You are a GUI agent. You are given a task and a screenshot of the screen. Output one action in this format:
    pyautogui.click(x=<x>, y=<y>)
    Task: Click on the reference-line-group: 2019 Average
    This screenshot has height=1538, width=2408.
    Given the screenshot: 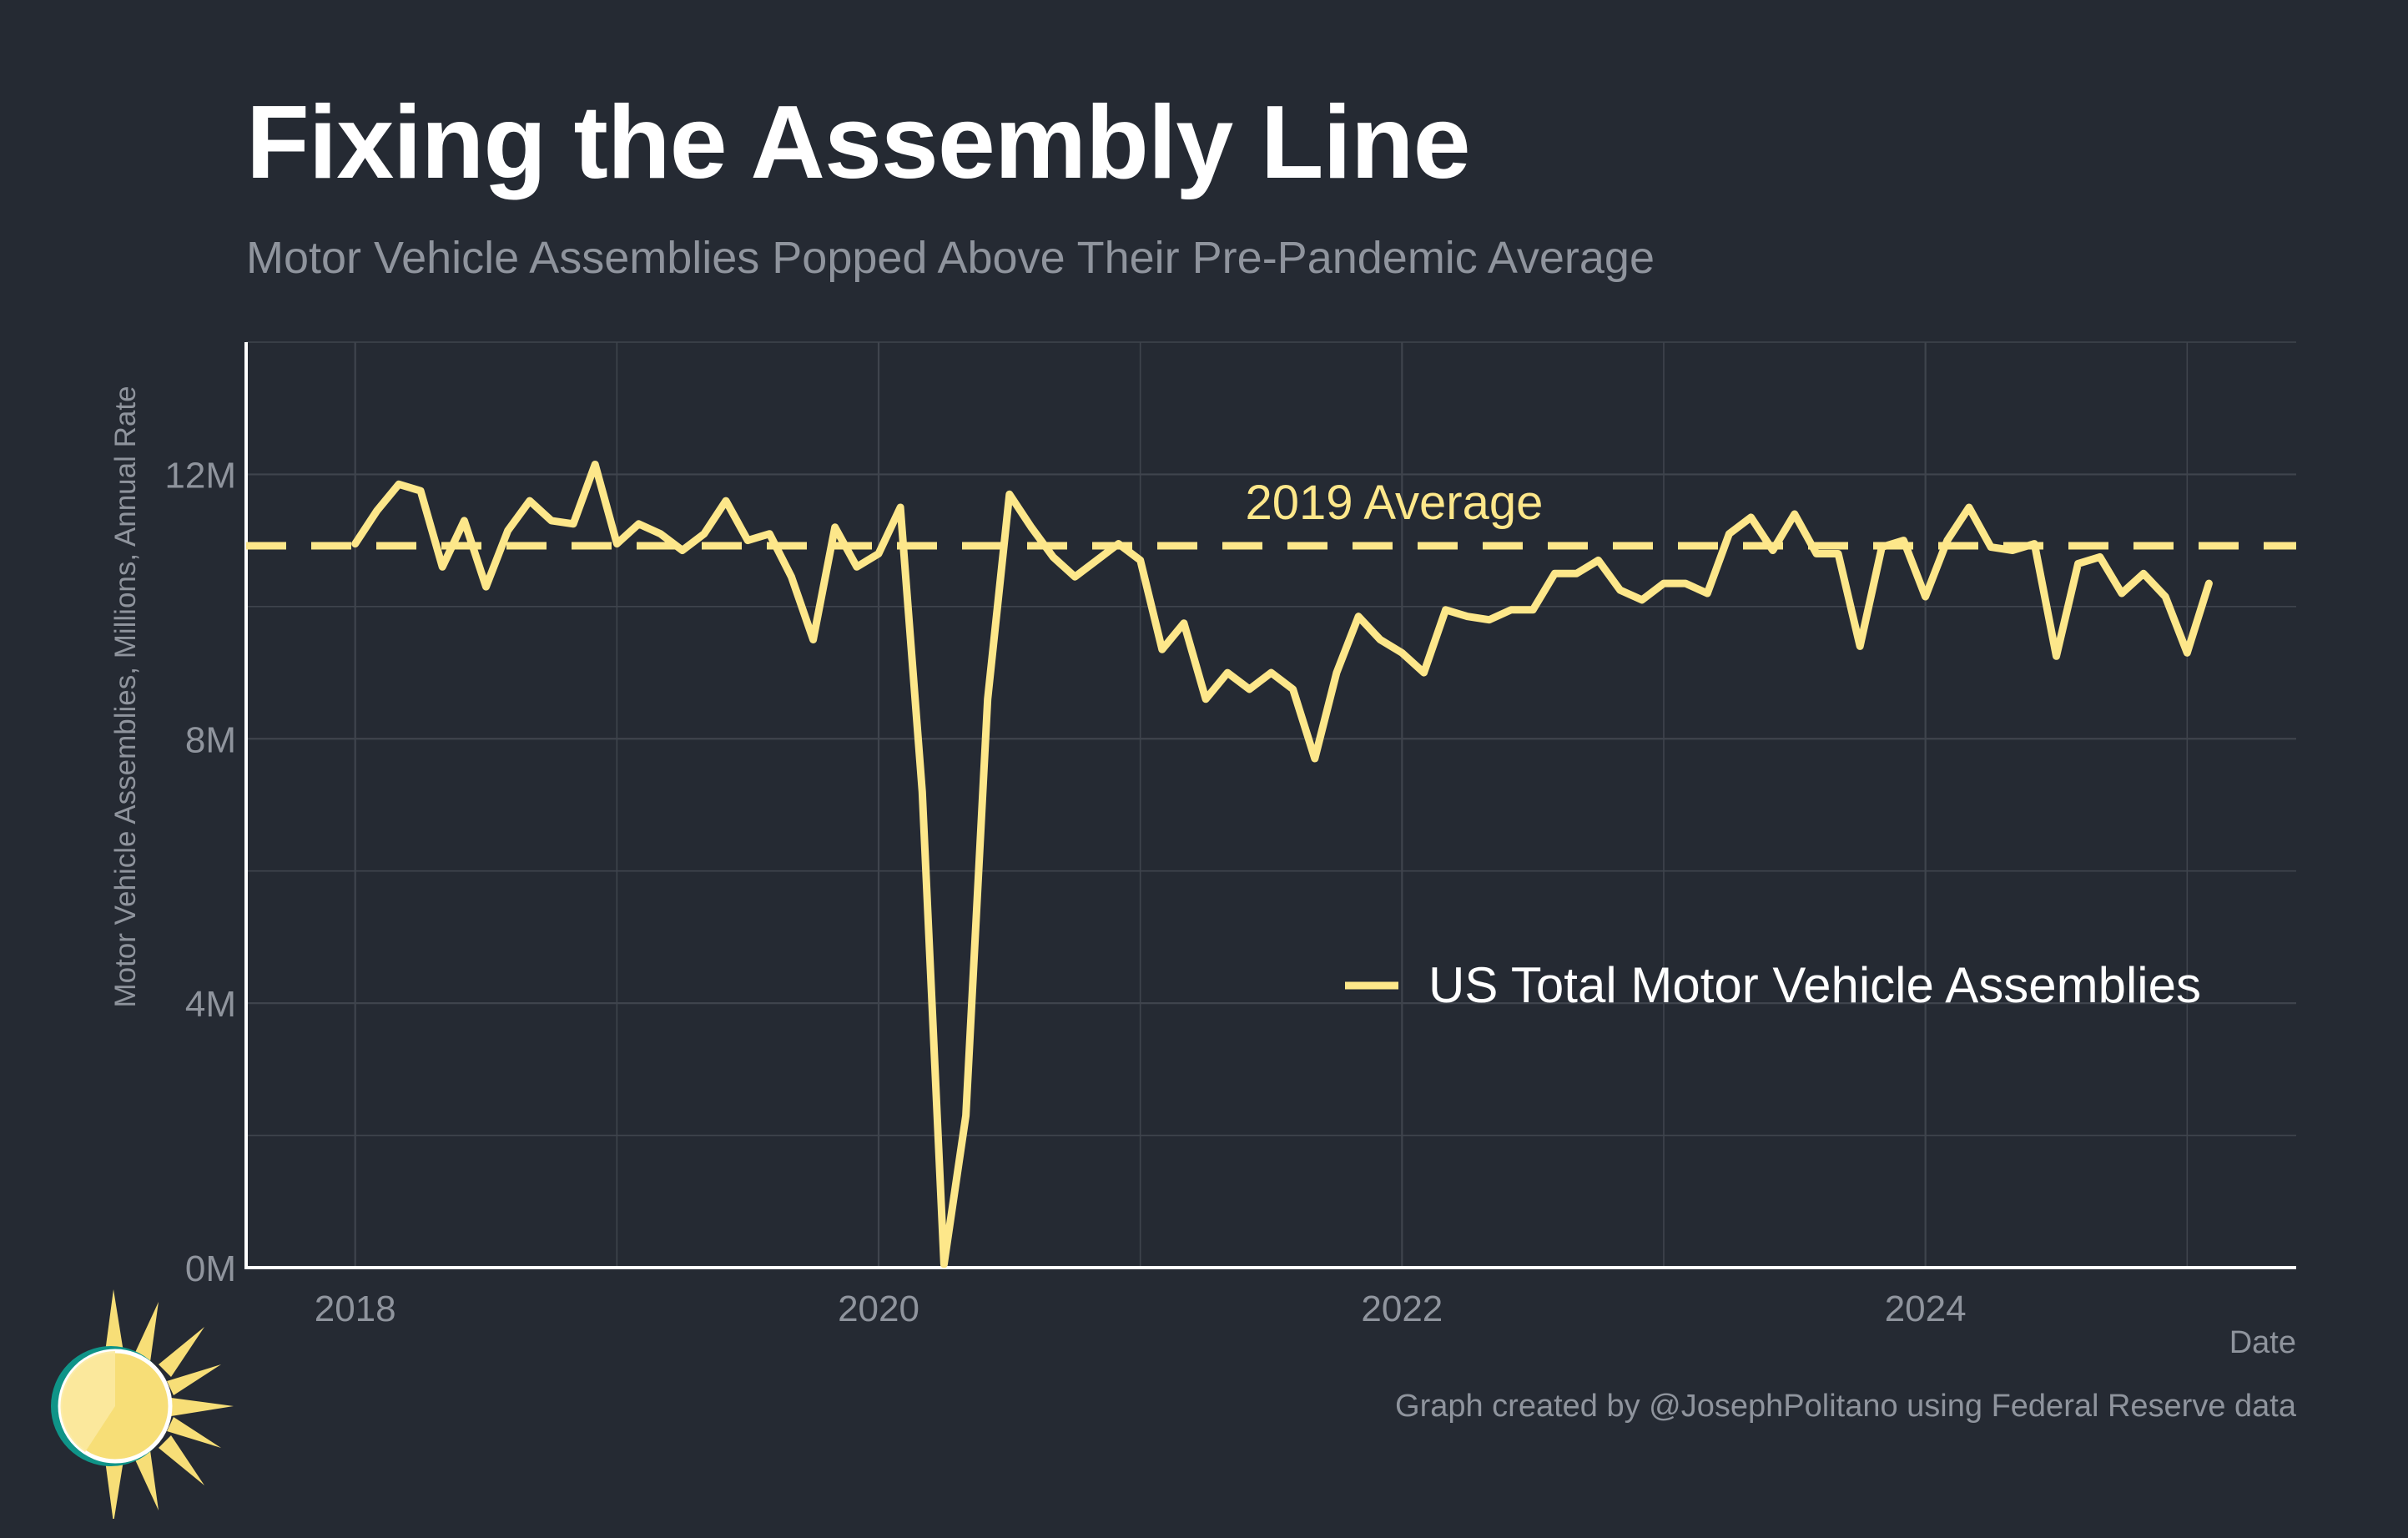 What is the action you would take?
    pyautogui.click(x=1271, y=513)
    